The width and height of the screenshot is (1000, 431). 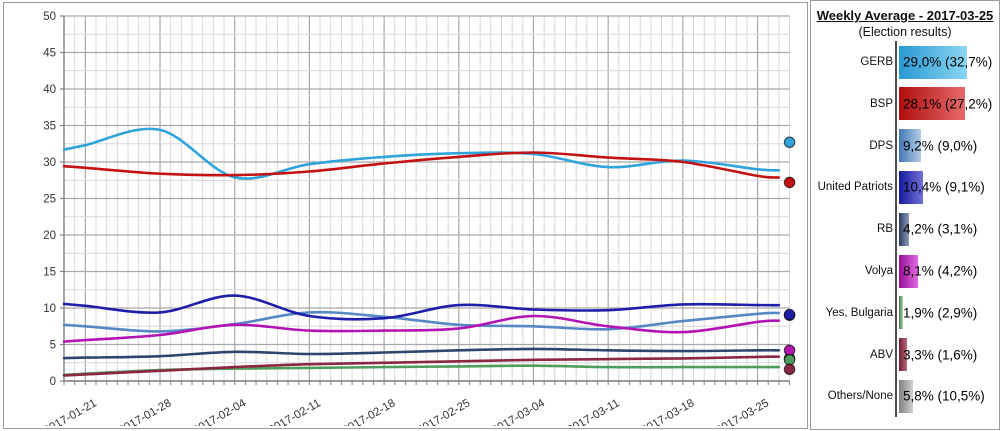 I want to click on election-result-dot-abv, so click(x=789, y=369).